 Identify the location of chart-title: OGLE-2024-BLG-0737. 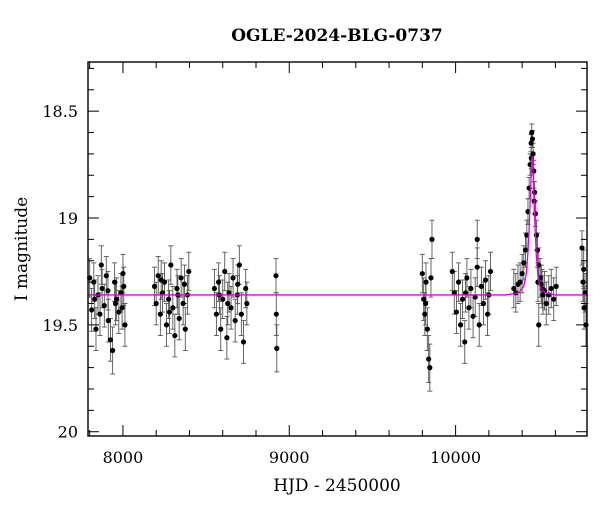
(337, 36).